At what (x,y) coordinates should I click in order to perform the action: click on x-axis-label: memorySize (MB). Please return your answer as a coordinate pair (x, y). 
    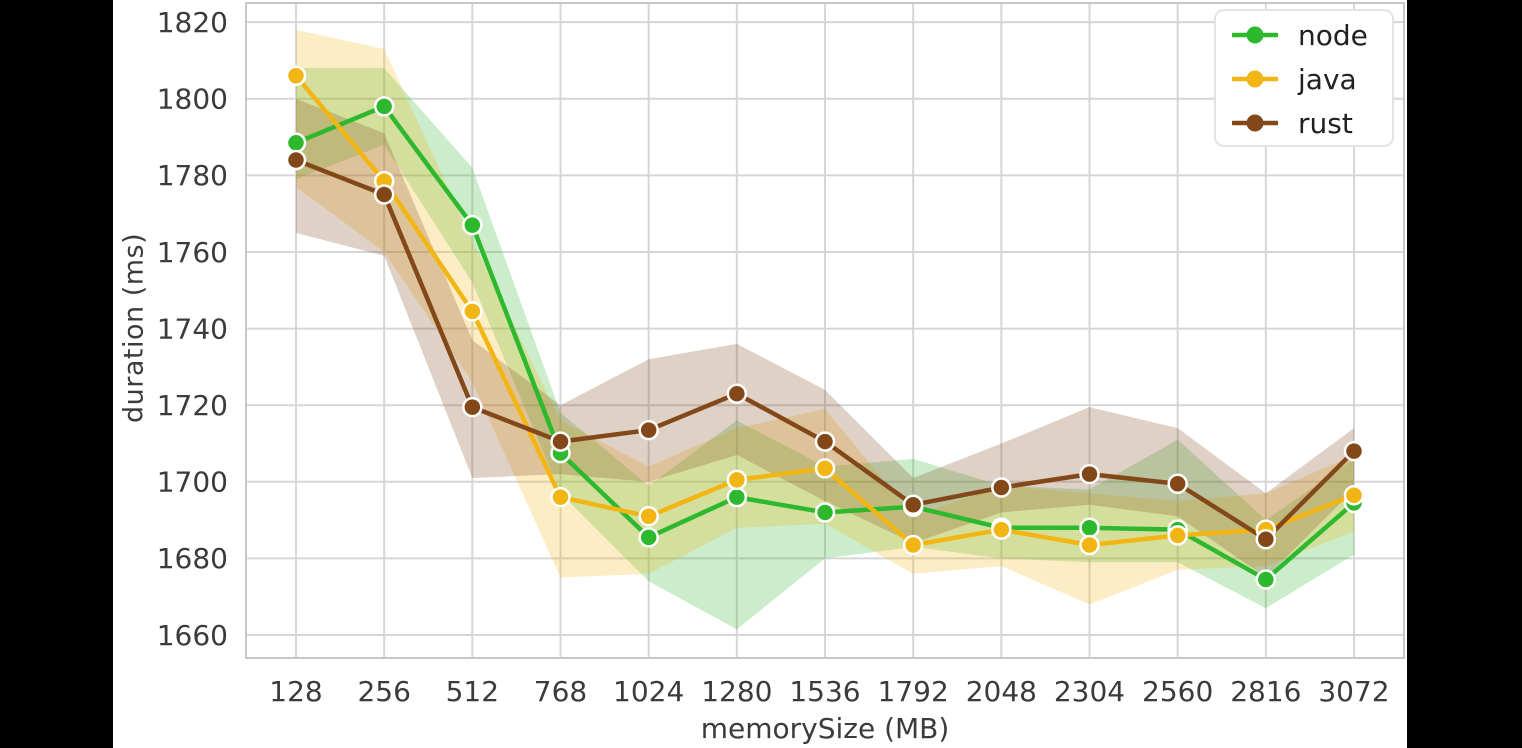
    Looking at the image, I should click on (825, 728).